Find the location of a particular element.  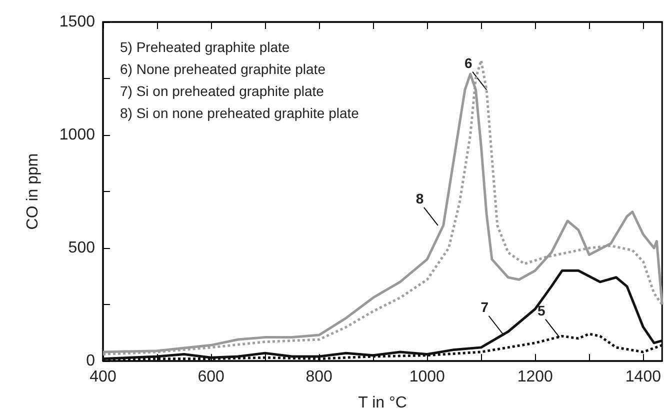

annotation: 6 is located at coordinates (468, 62).